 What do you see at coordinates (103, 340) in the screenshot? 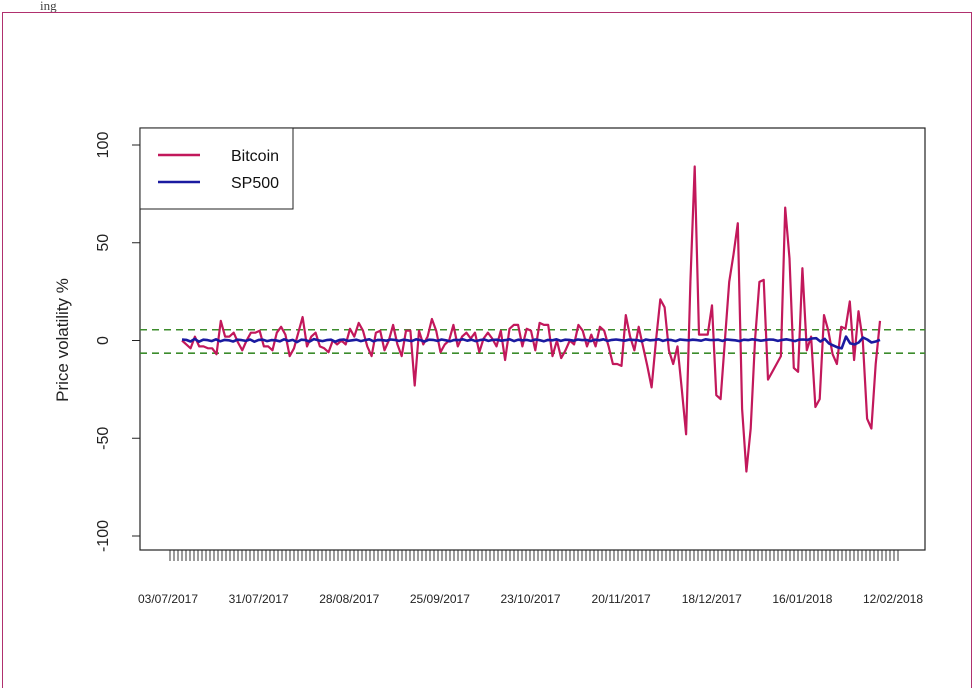
I see `y-tick-label: 0` at bounding box center [103, 340].